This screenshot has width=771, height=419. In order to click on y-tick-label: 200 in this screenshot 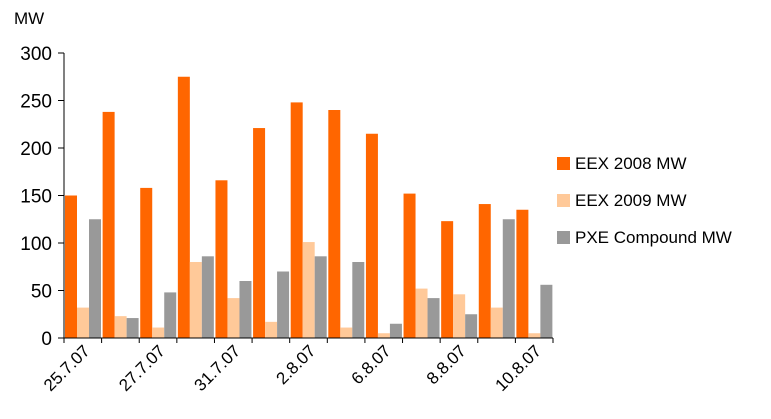, I will do `click(36, 149)`.